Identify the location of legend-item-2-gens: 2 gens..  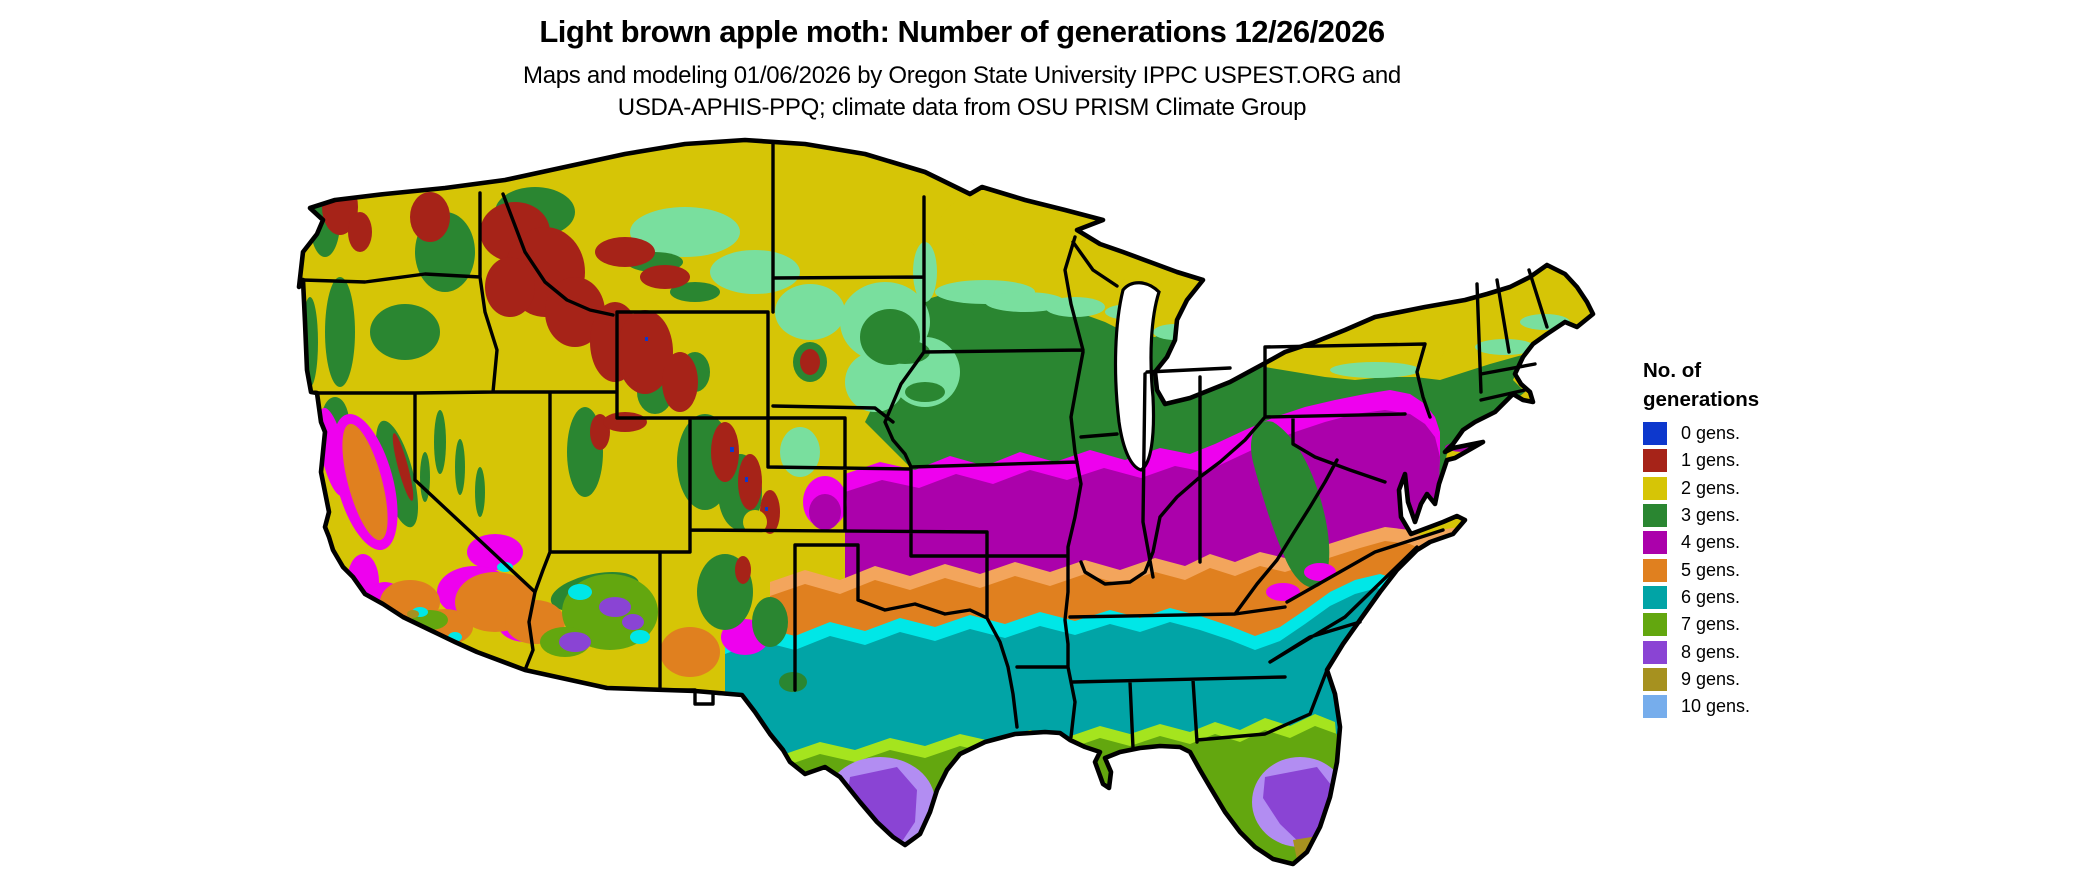
(1763, 488).